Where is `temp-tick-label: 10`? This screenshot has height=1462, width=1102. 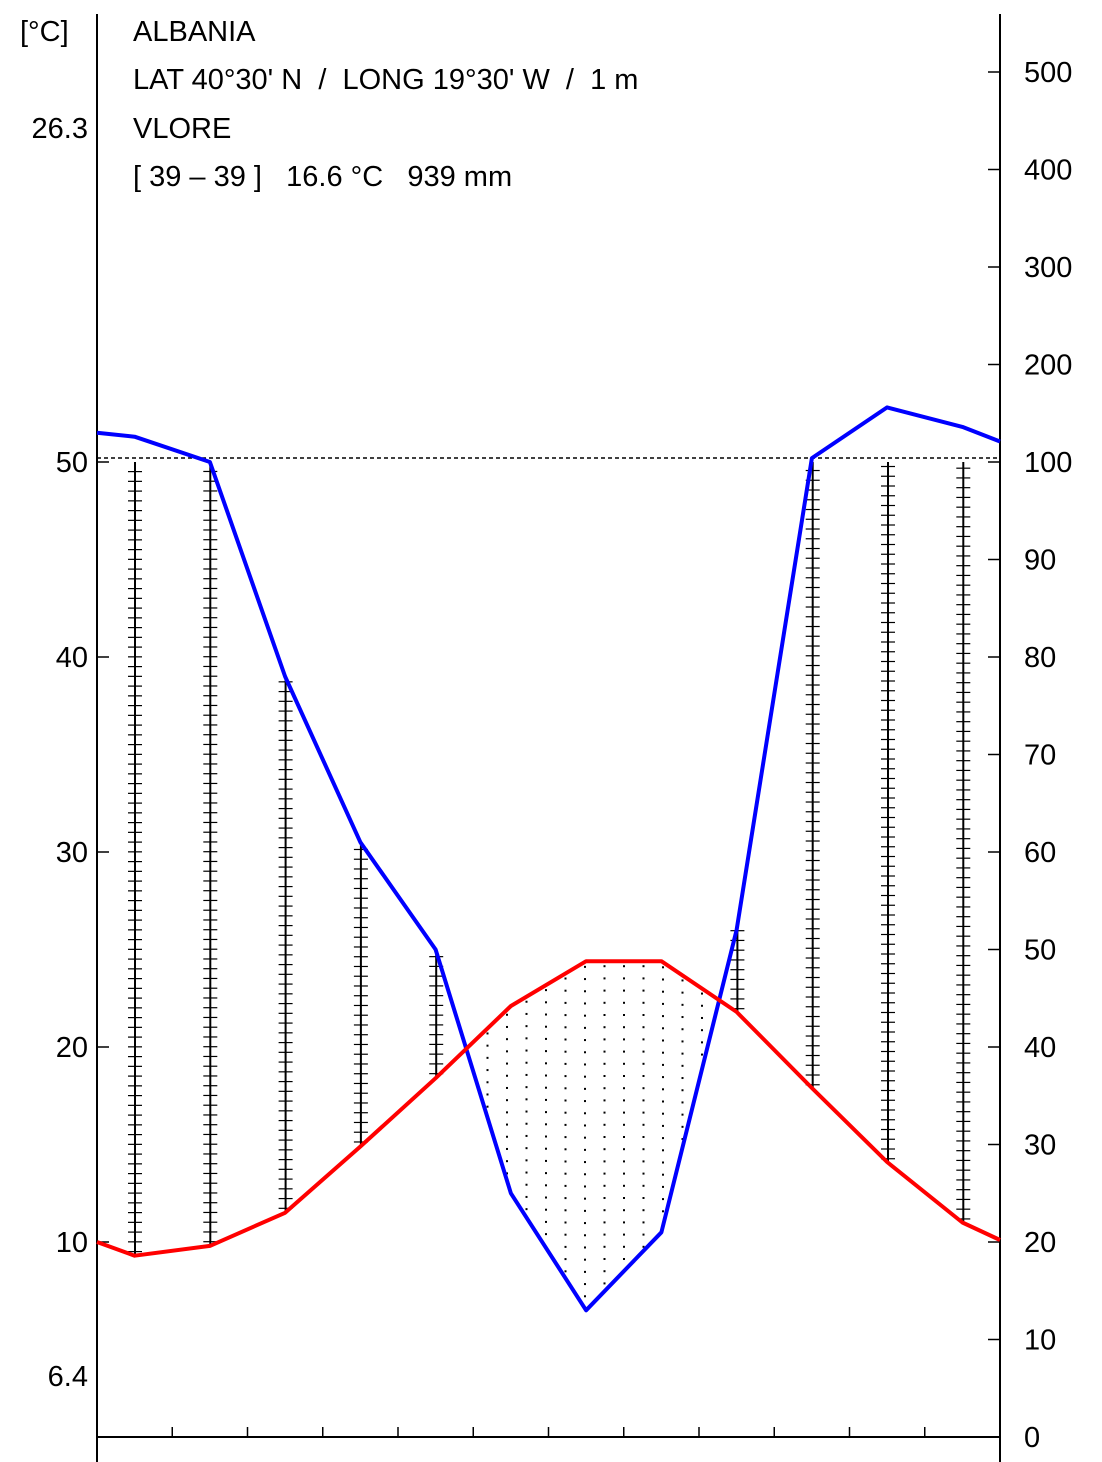 temp-tick-label: 10 is located at coordinates (72, 1243).